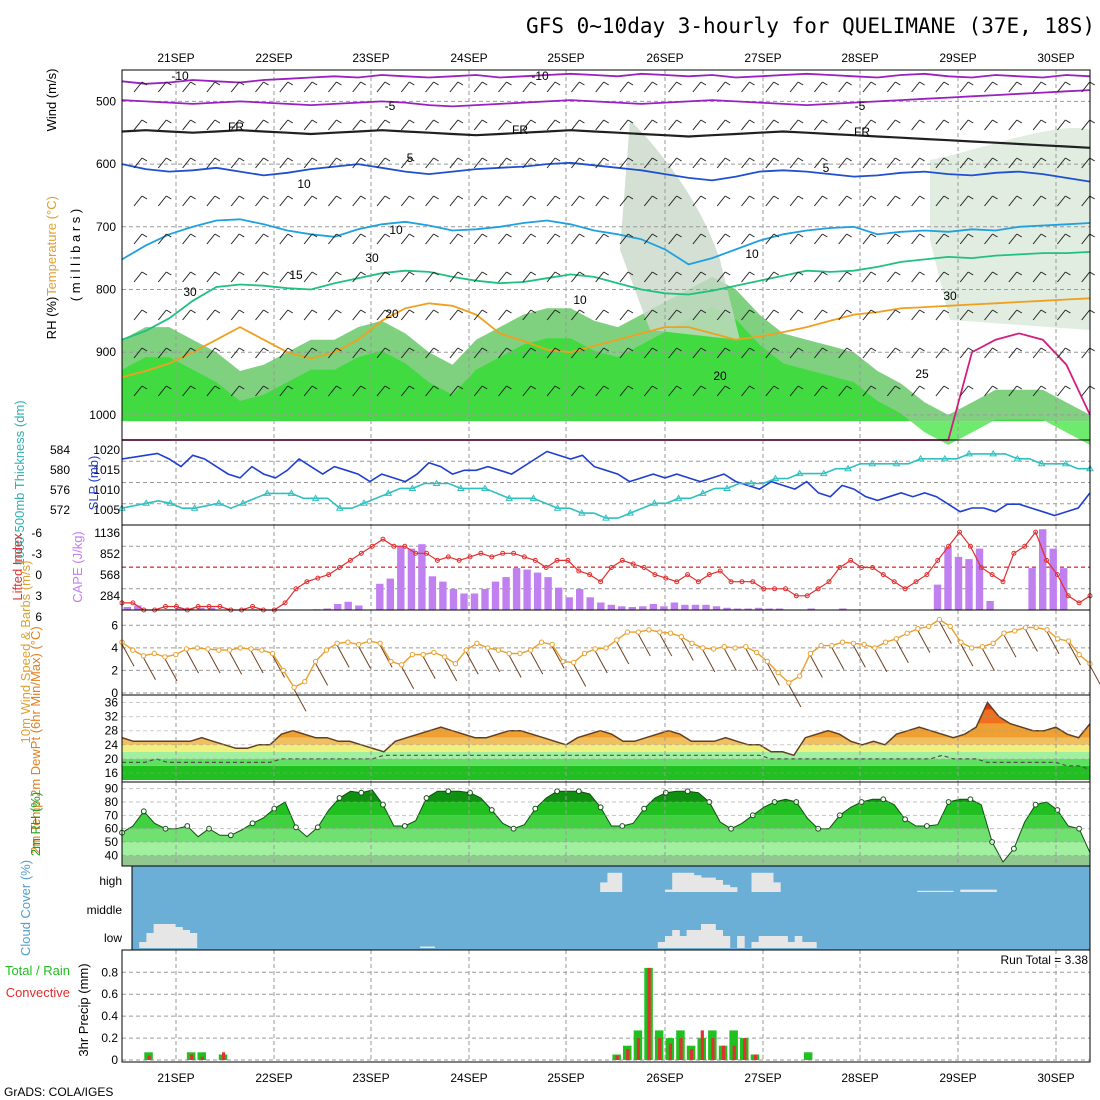 The width and height of the screenshot is (1100, 1100). What do you see at coordinates (1044, 960) in the screenshot?
I see `run-total-label: Run Total = 3.38` at bounding box center [1044, 960].